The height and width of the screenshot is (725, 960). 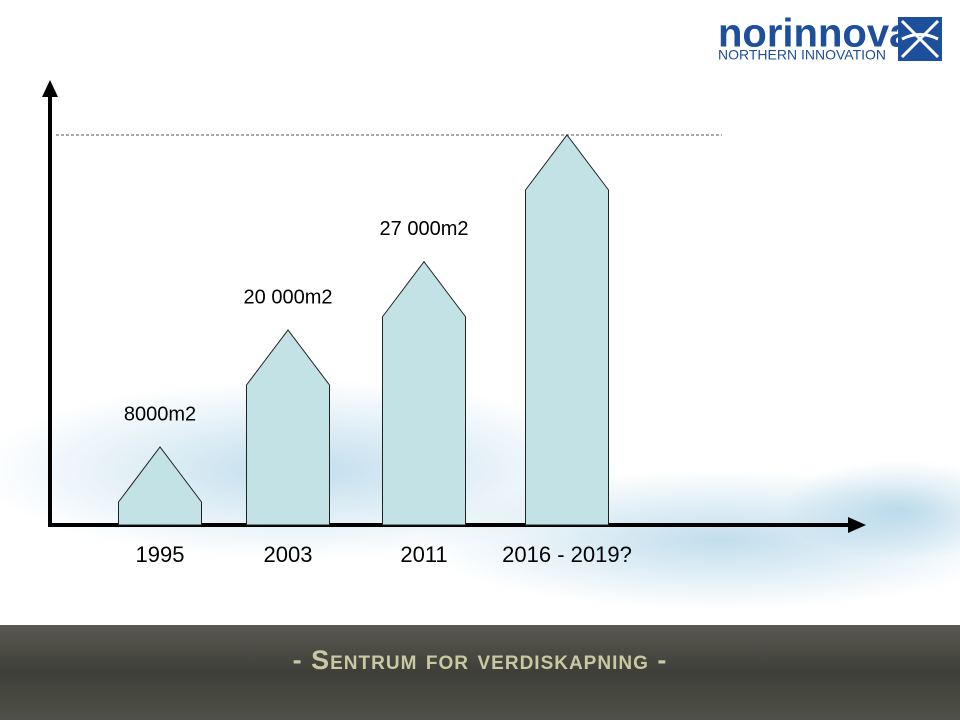 I want to click on footer-band, so click(x=480, y=672).